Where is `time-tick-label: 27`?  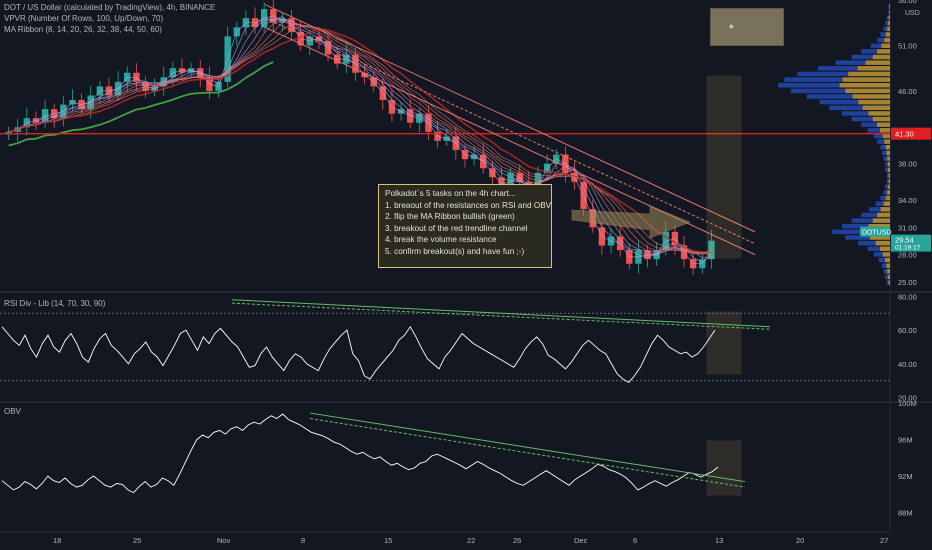 time-tick-label: 27 is located at coordinates (884, 540).